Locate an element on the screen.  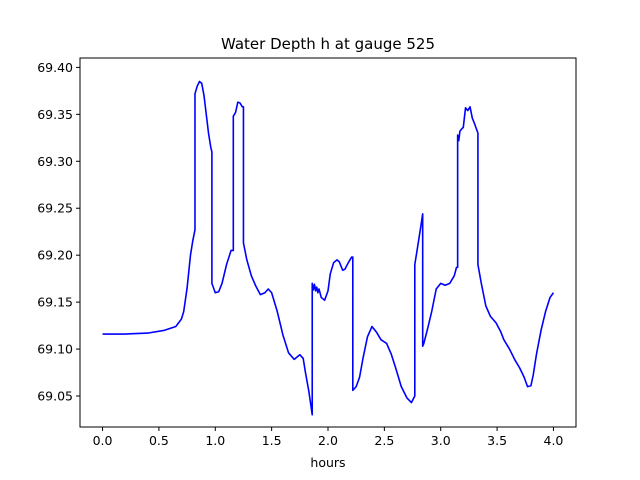
y-tick-label: 69.30 is located at coordinates (55, 161).